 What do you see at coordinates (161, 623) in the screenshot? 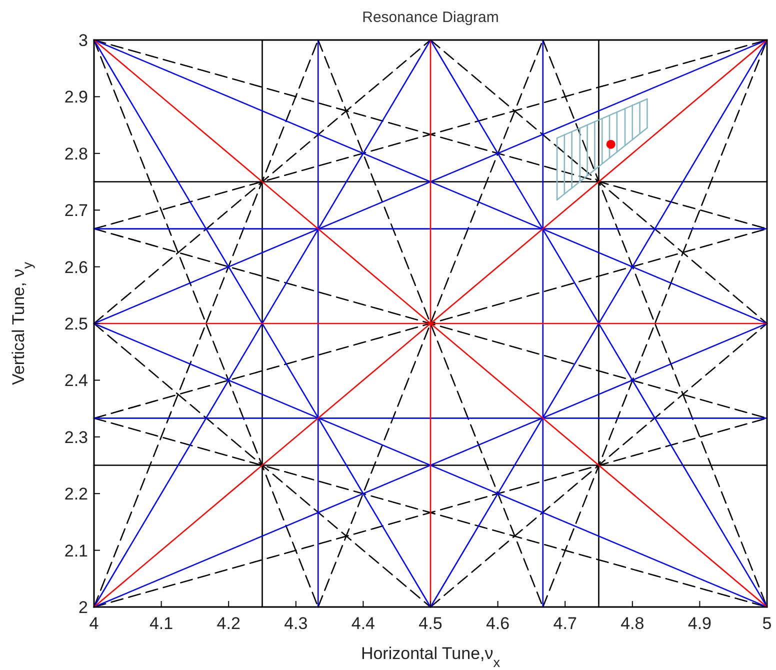
I see `x-tick-label: 4.1` at bounding box center [161, 623].